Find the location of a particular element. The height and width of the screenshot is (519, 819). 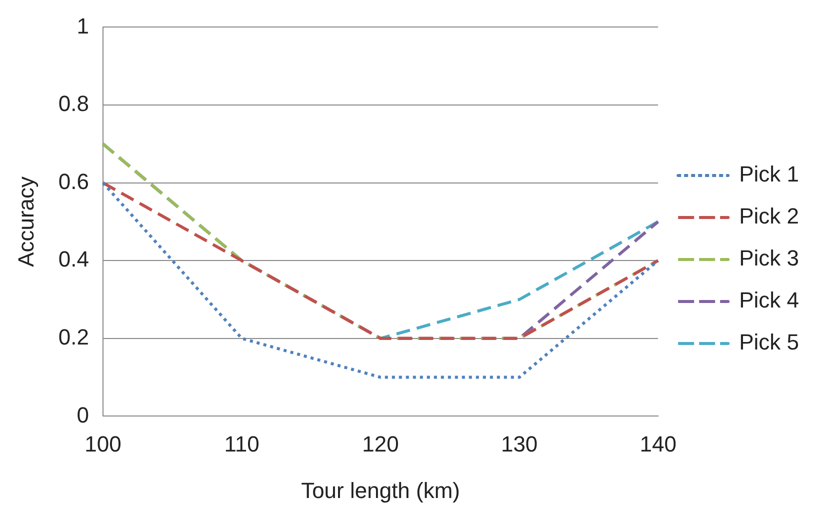

y-tick-label: 0.8 is located at coordinates (73, 103).